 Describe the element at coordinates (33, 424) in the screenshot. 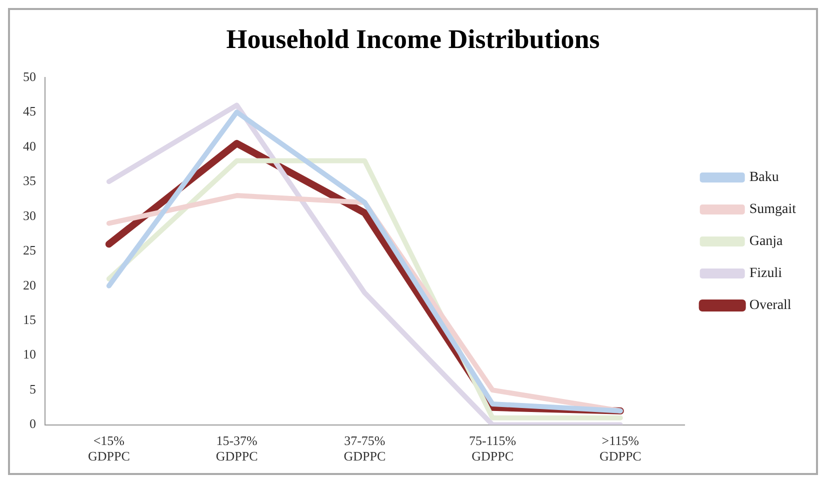

I see `y-tick-label: 0` at that location.